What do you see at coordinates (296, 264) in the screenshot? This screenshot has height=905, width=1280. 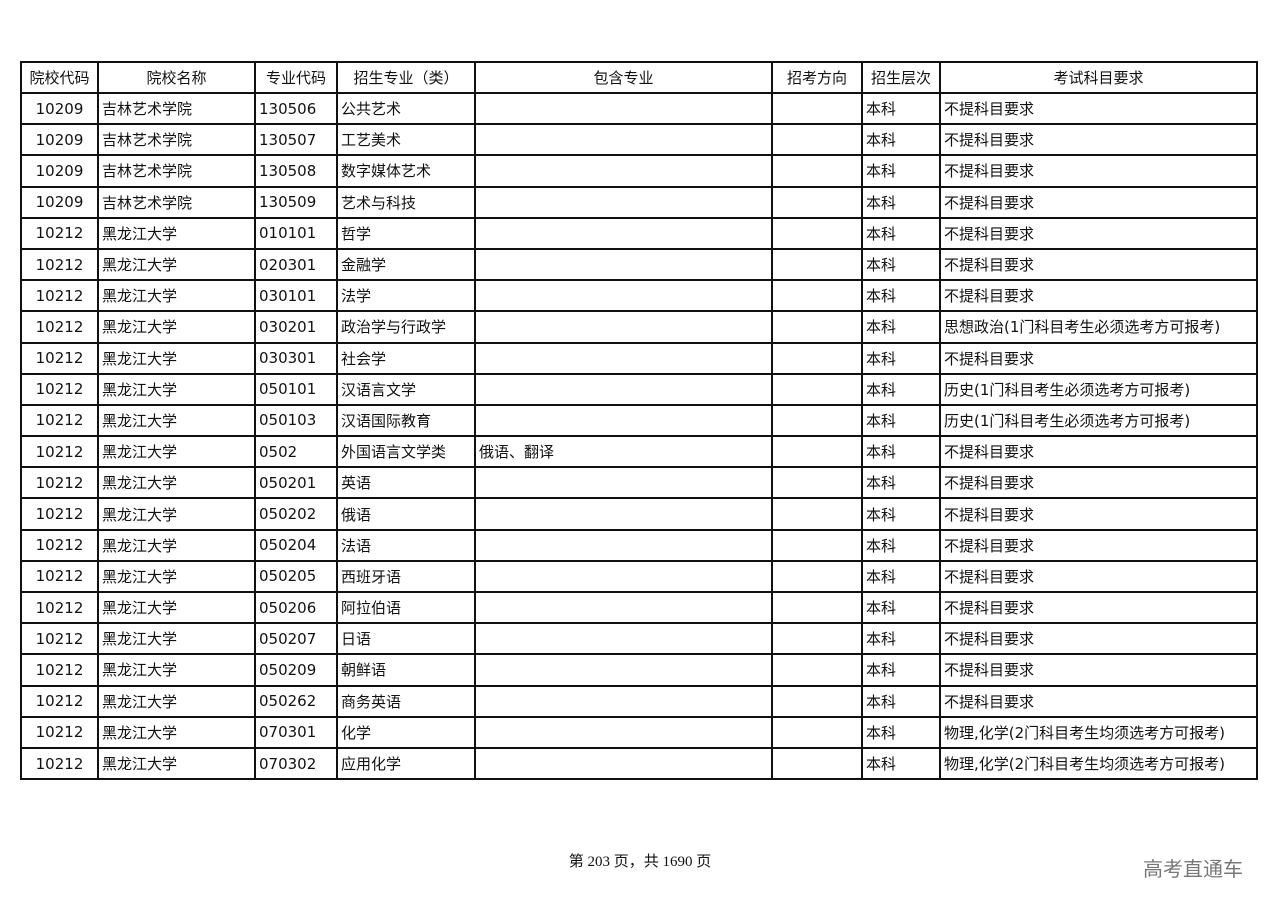 I see `table-cell: 020301` at bounding box center [296, 264].